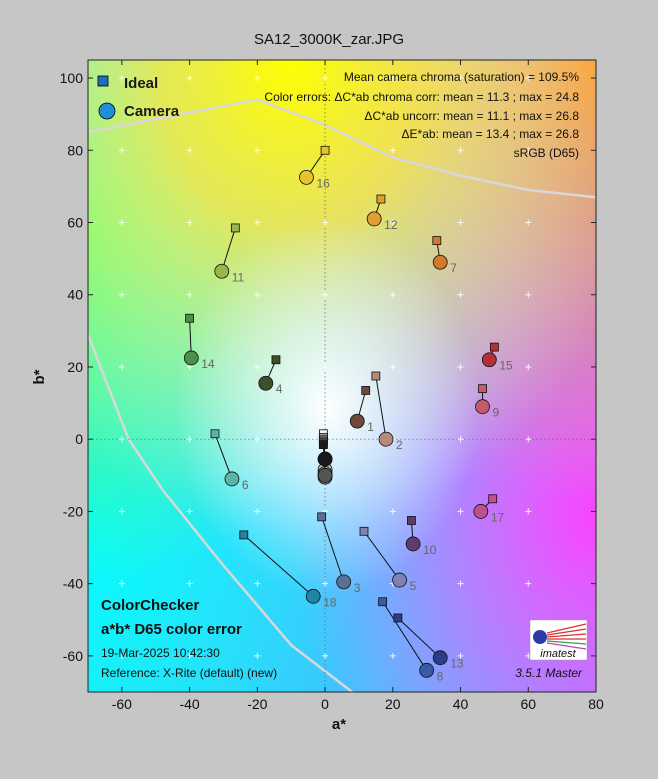  What do you see at coordinates (245, 485) in the screenshot?
I see `patch-label-6: 6` at bounding box center [245, 485].